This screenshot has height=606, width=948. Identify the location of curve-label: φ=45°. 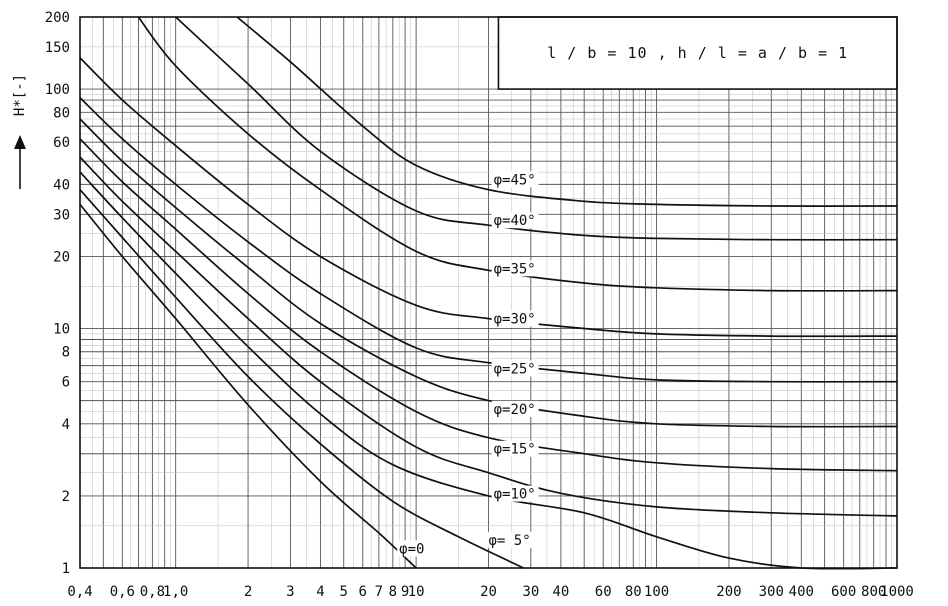
(515, 180).